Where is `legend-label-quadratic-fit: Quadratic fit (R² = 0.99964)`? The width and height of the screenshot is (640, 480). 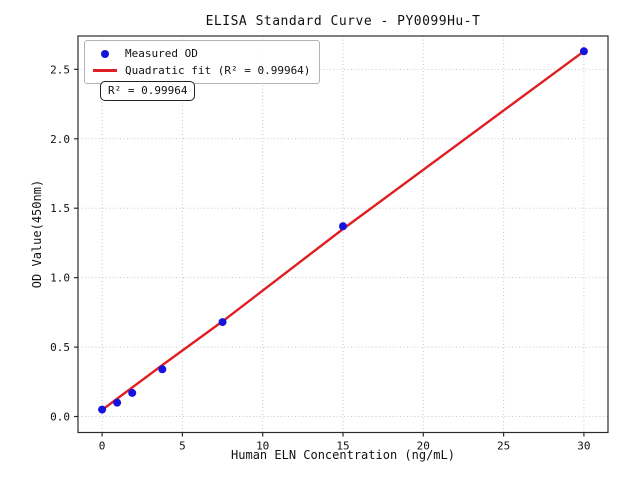 legend-label-quadratic-fit: Quadratic fit (R² = 0.99964) is located at coordinates (218, 70).